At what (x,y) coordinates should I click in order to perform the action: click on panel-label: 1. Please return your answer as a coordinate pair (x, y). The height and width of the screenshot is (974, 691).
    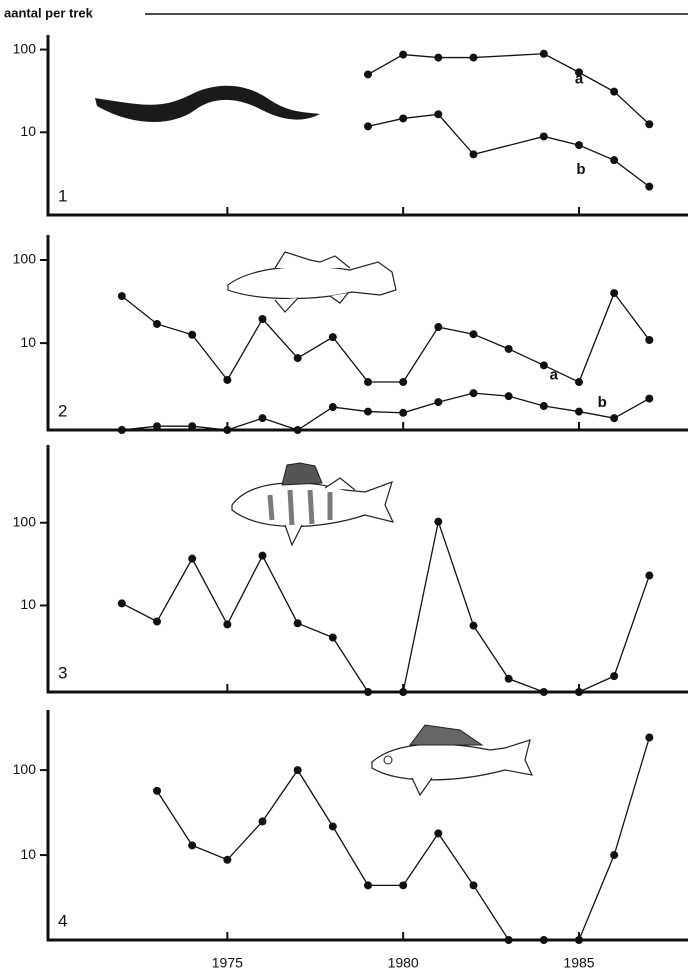
    Looking at the image, I should click on (62, 195).